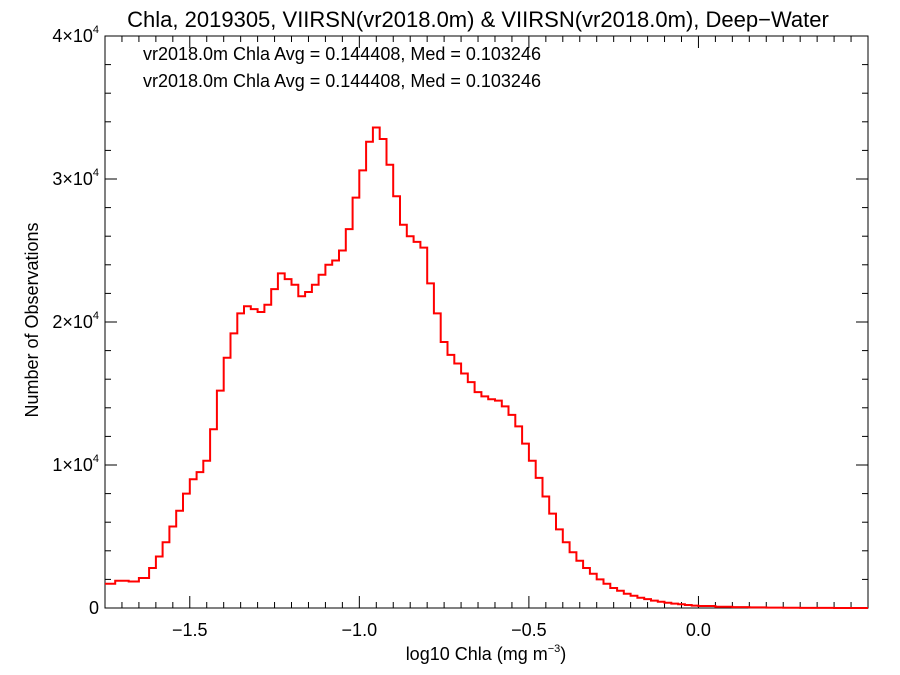  Describe the element at coordinates (529, 630) in the screenshot. I see `x-tick-label: −0.5` at that location.